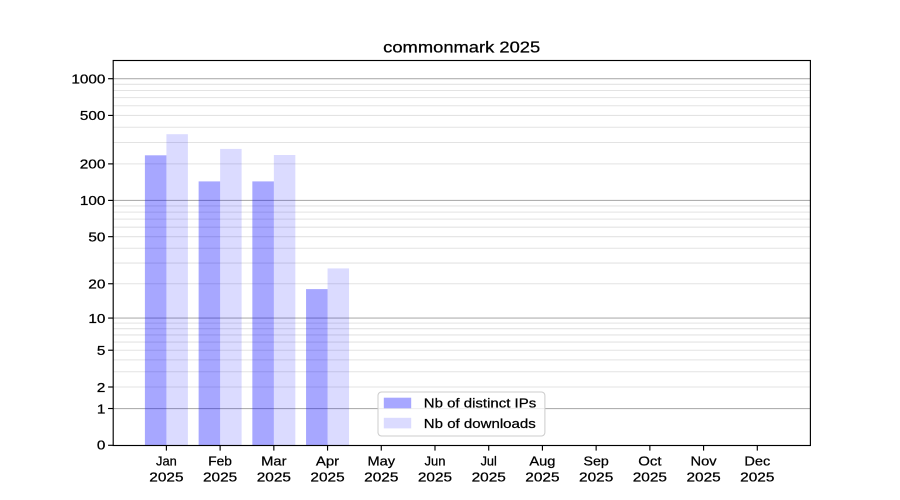 The width and height of the screenshot is (900, 500). Describe the element at coordinates (93, 200) in the screenshot. I see `svg-text: 100` at that location.